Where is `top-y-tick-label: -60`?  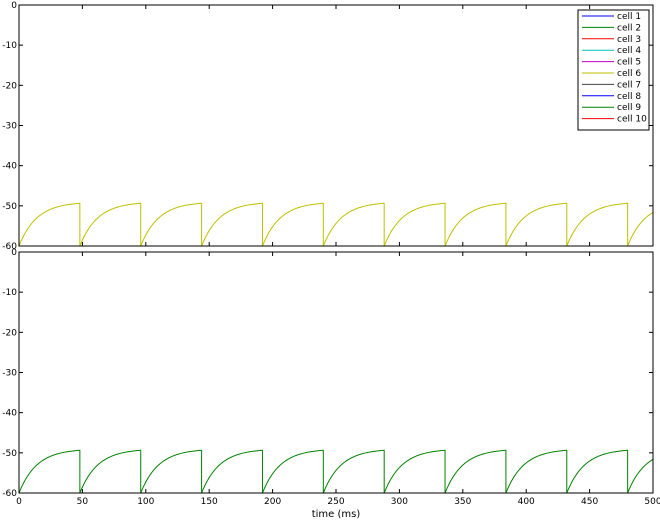
top-y-tick-label: -60 is located at coordinates (9, 247).